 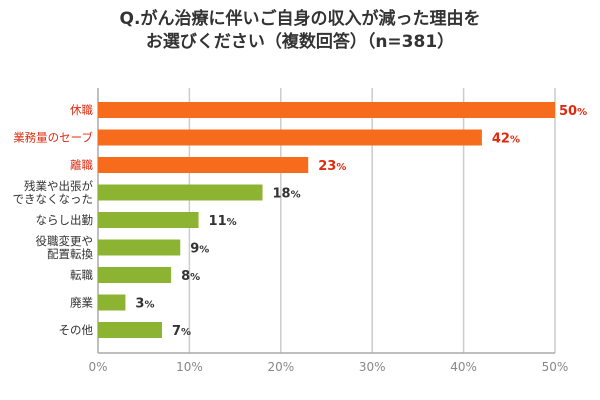 What do you see at coordinates (300, 42) in the screenshot?
I see `chart-title-line-2: お選びください（複数回答）（n=381）` at bounding box center [300, 42].